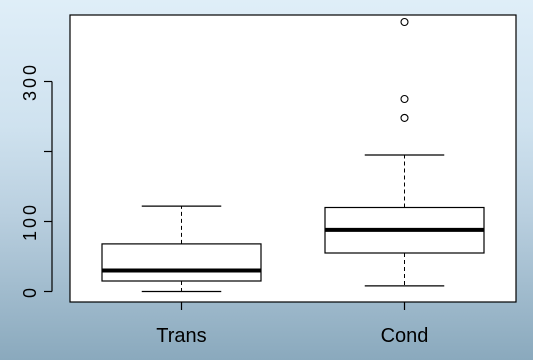  What do you see at coordinates (36, 180) in the screenshot?
I see `y-axis: 0 100 300` at bounding box center [36, 180].